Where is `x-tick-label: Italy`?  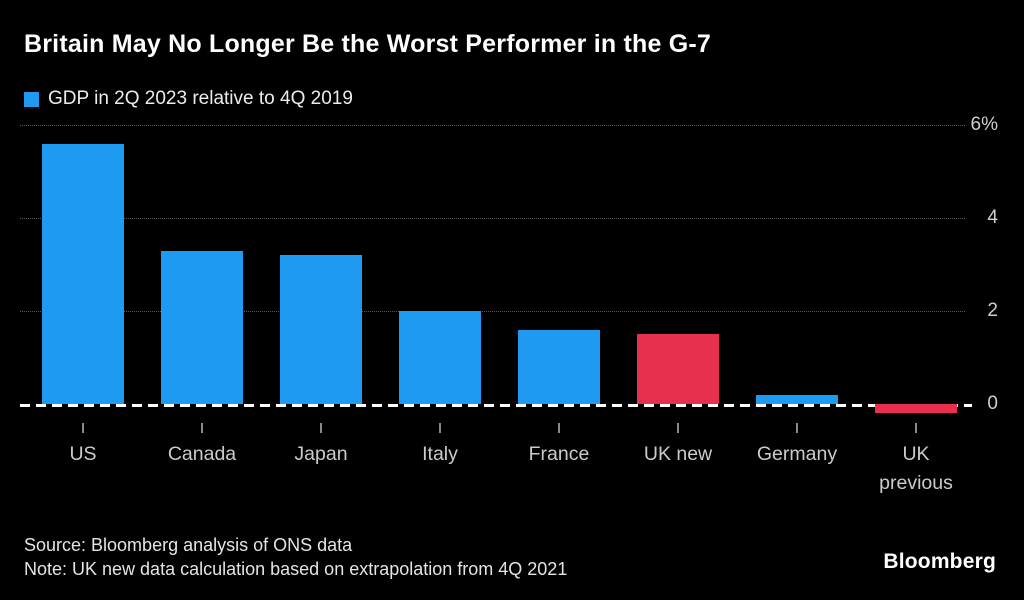
x-tick-label: Italy is located at coordinates (440, 454).